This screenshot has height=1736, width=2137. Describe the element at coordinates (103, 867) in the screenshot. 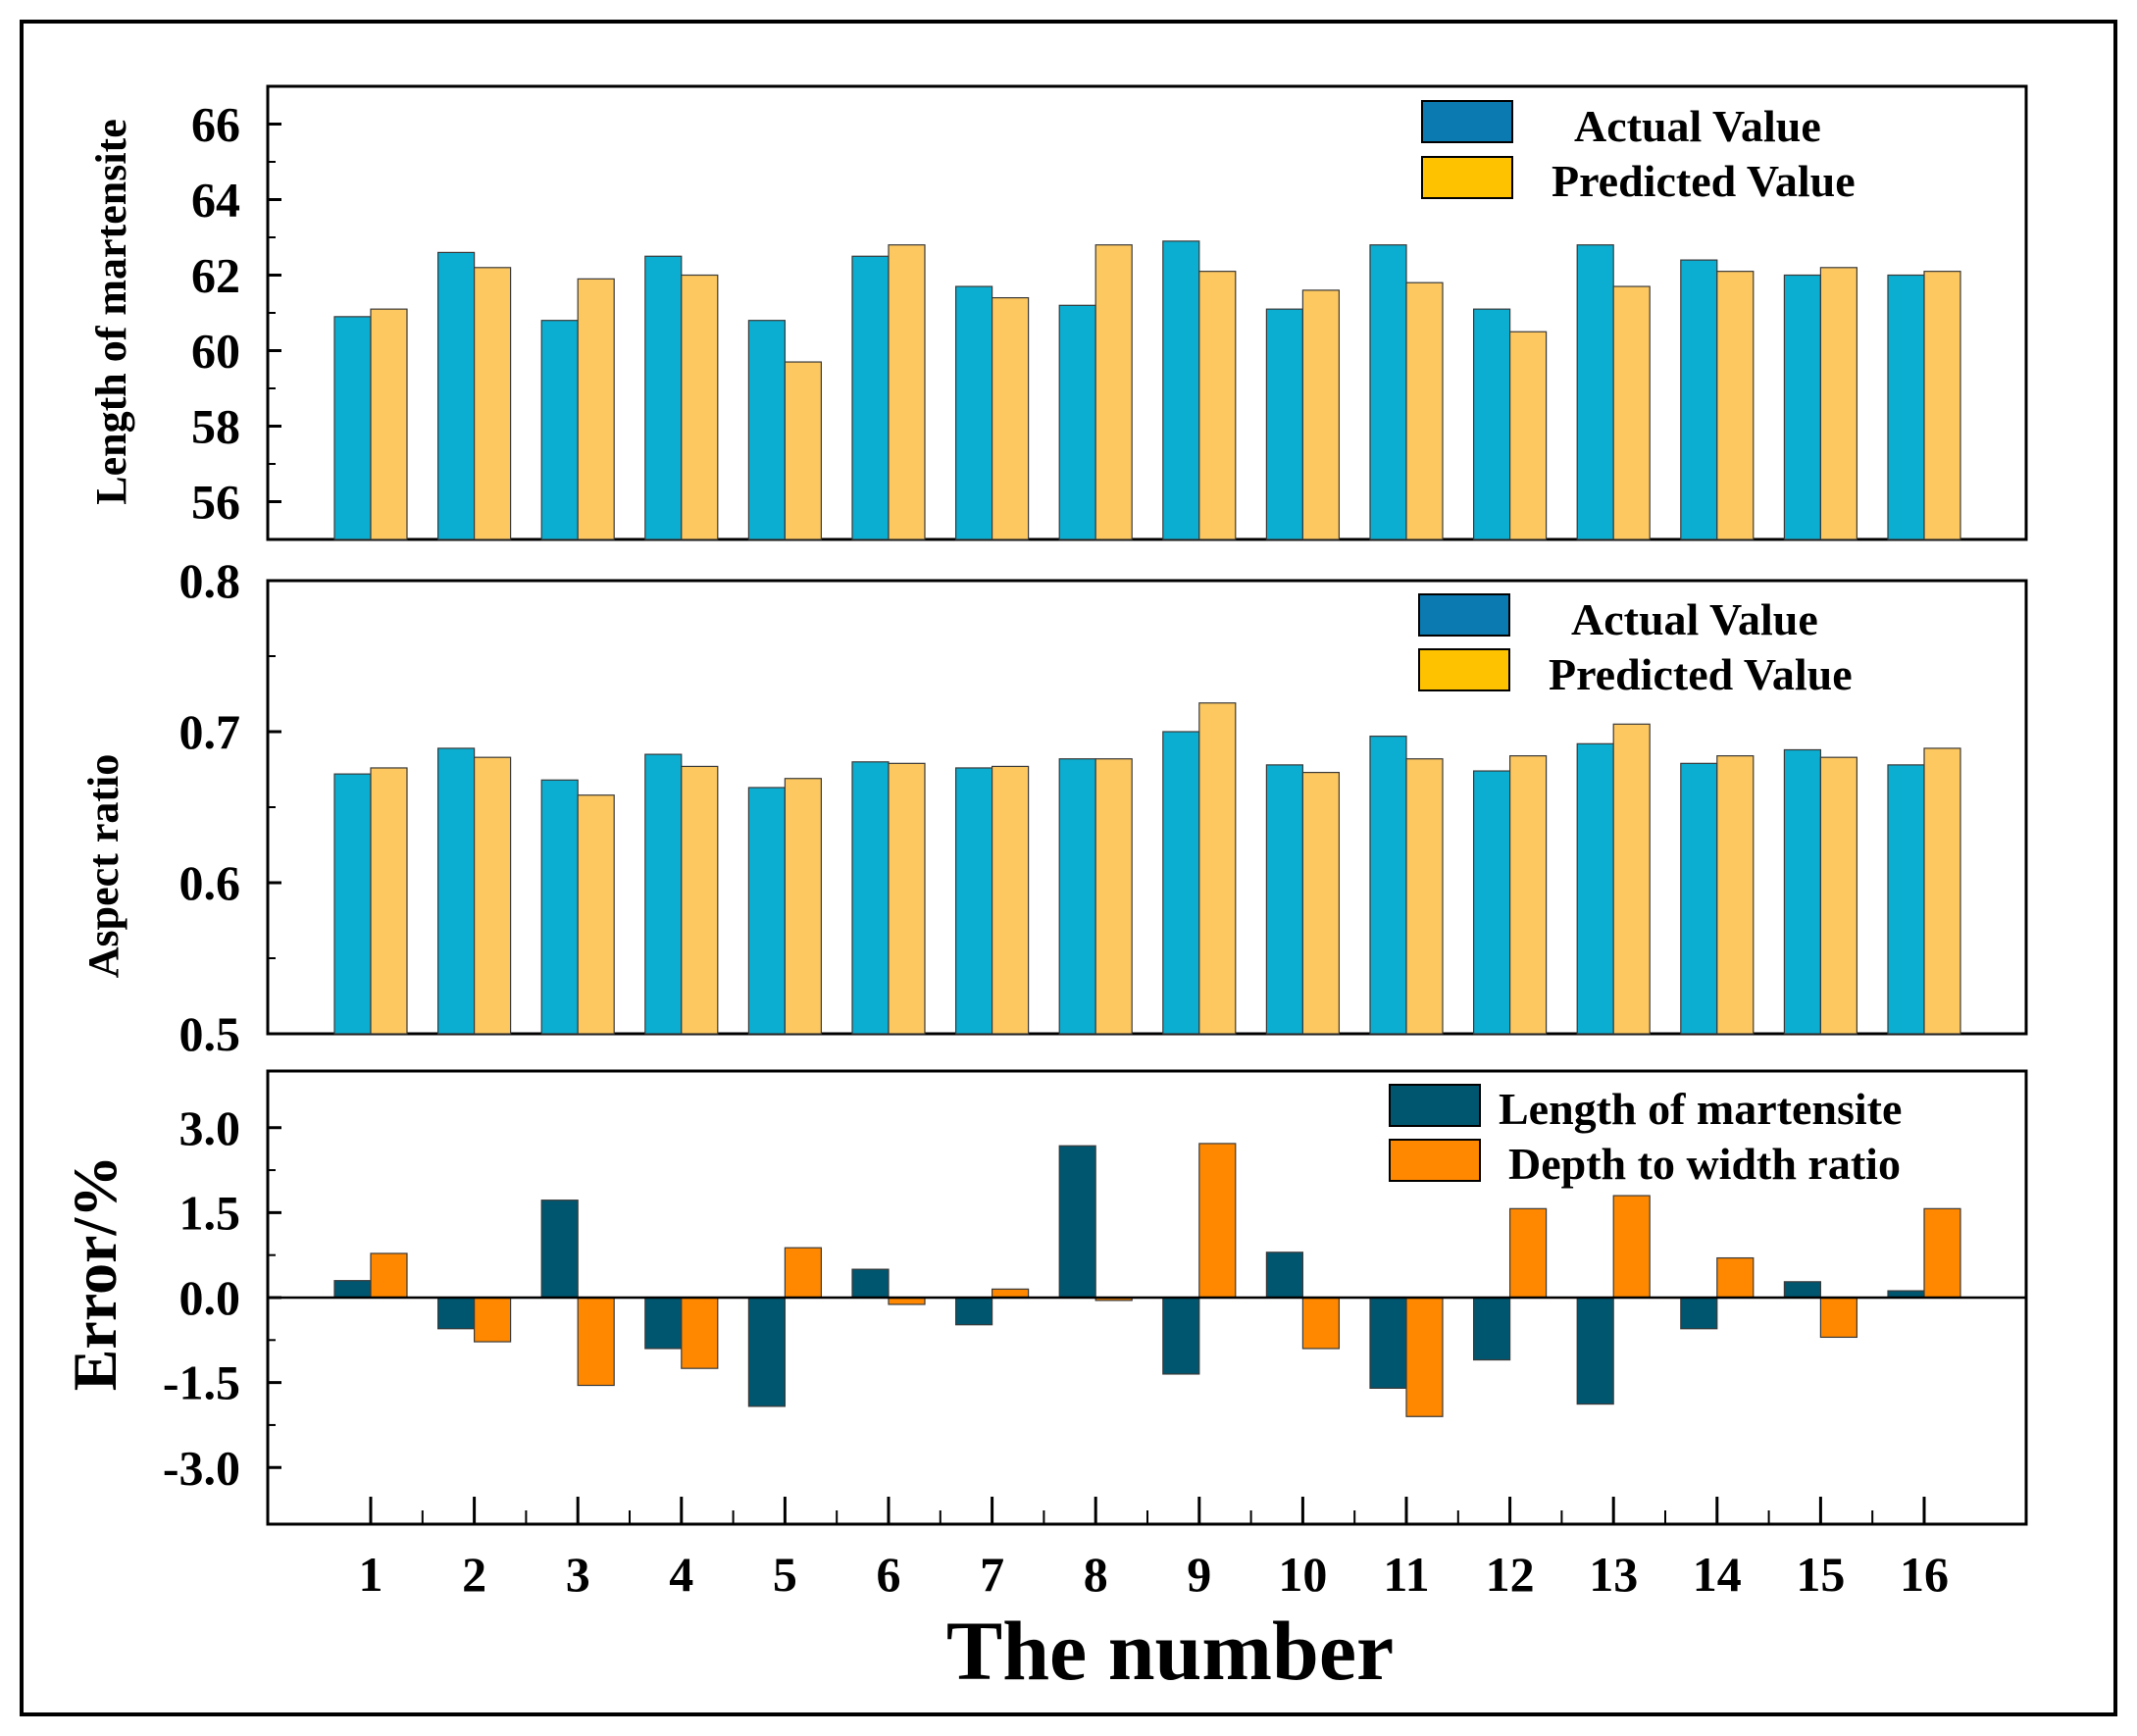

I see `y-axis-label-aspect: Aspect ratio` at that location.